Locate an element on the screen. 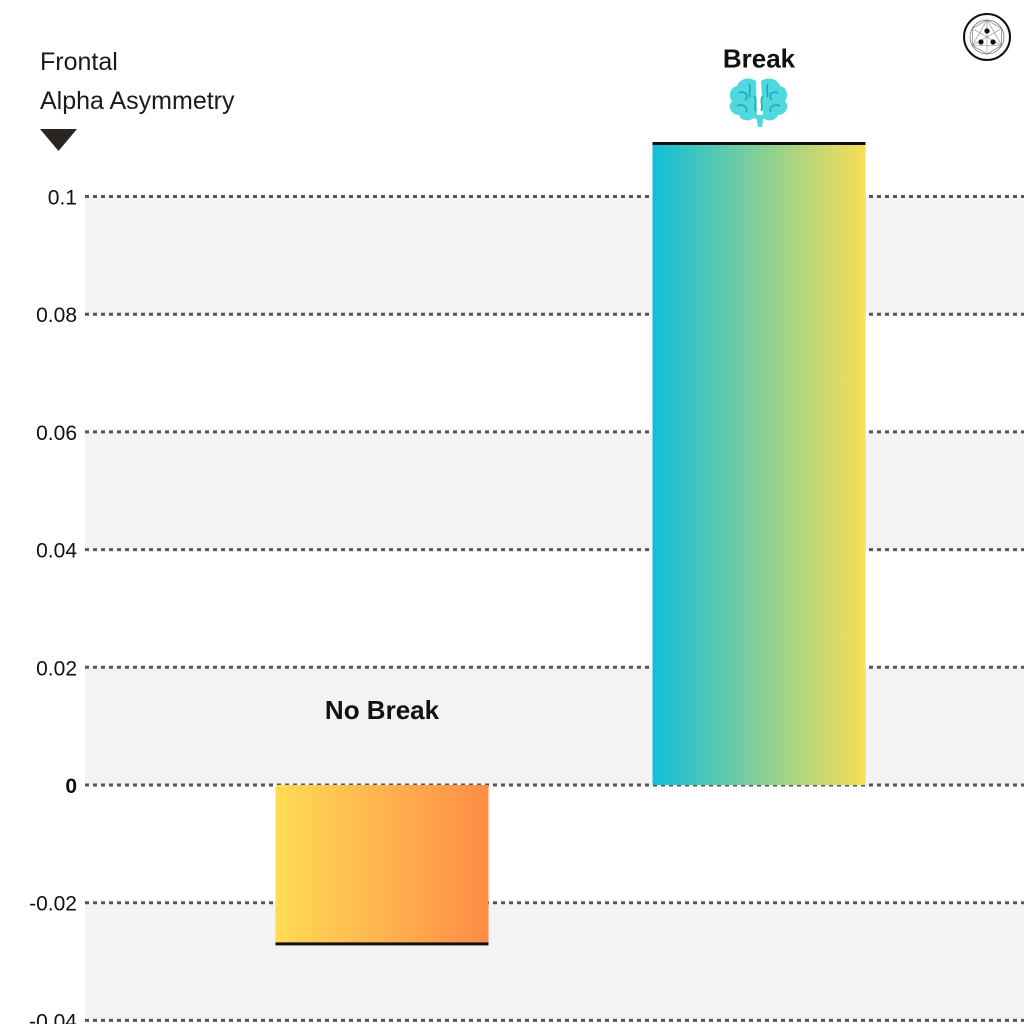  caret-down-icon is located at coordinates (58, 140).